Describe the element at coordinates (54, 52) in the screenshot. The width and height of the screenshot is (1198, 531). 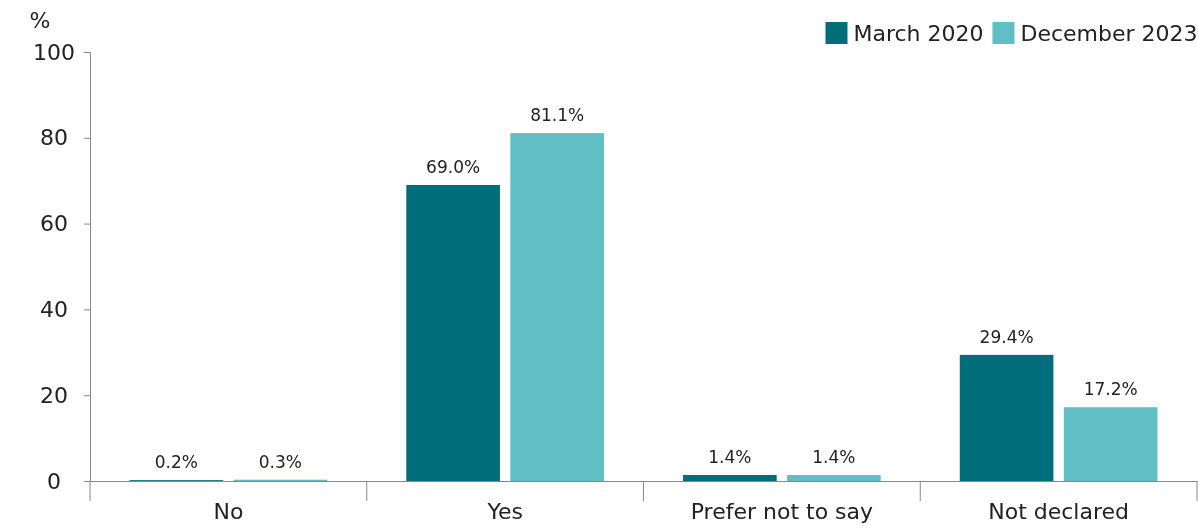
I see `y-tick-label: 100` at that location.